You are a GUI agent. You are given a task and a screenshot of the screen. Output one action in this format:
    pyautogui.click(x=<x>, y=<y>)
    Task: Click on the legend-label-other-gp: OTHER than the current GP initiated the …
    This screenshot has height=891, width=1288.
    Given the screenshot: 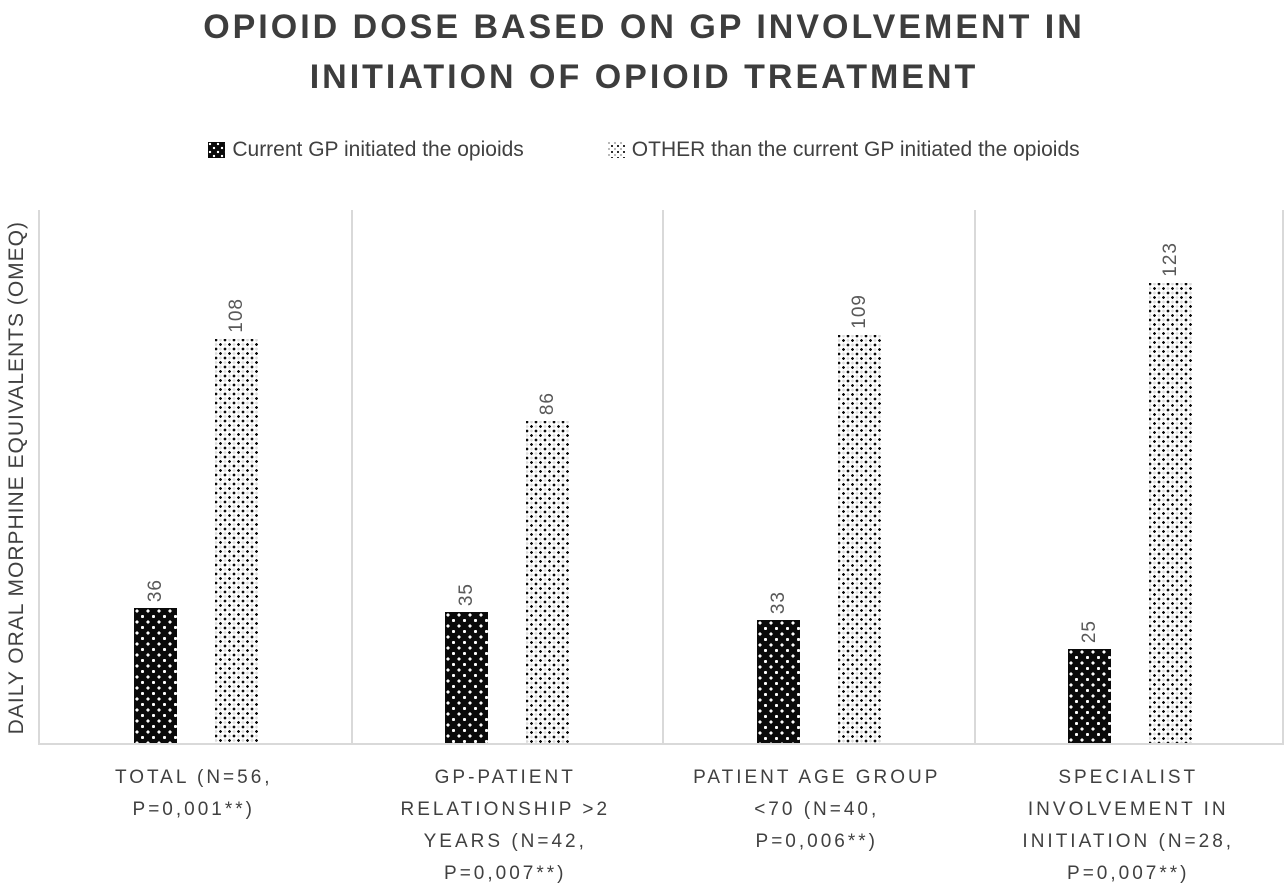 What is the action you would take?
    pyautogui.click(x=855, y=149)
    